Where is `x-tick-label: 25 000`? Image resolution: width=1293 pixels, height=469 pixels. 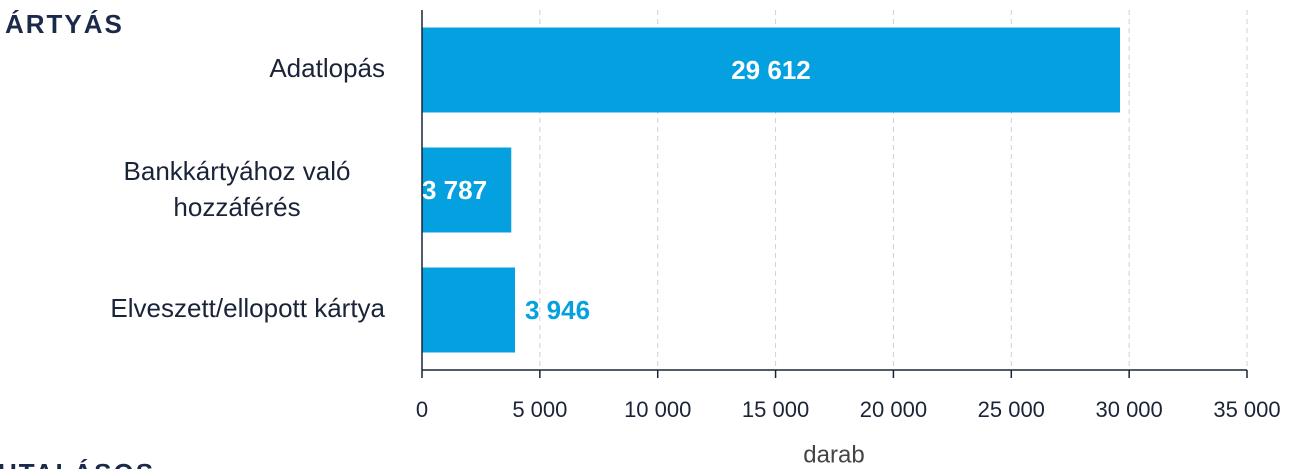
x-tick-label: 25 000 is located at coordinates (1011, 409).